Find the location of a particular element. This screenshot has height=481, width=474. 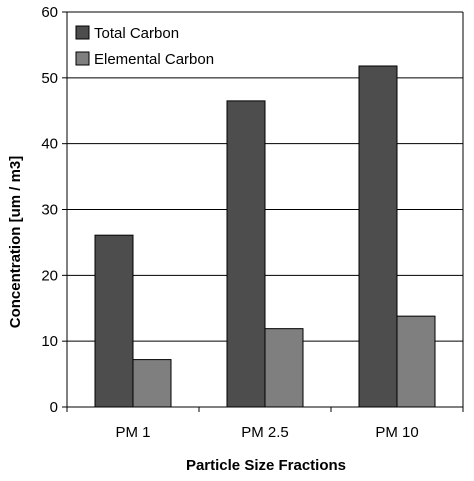

y-tick-label: 50 is located at coordinates (49, 78).